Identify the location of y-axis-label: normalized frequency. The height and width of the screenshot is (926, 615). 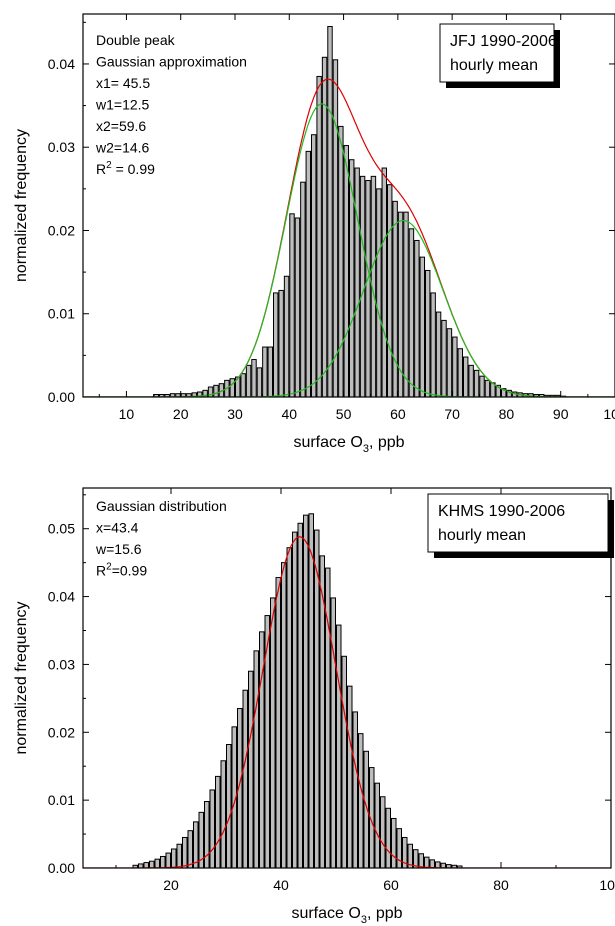
(21, 678).